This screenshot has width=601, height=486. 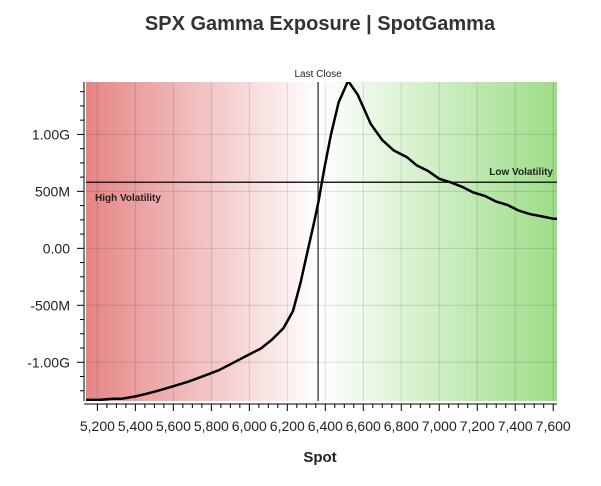 What do you see at coordinates (363, 426) in the screenshot?
I see `x-tick-label: 6,600` at bounding box center [363, 426].